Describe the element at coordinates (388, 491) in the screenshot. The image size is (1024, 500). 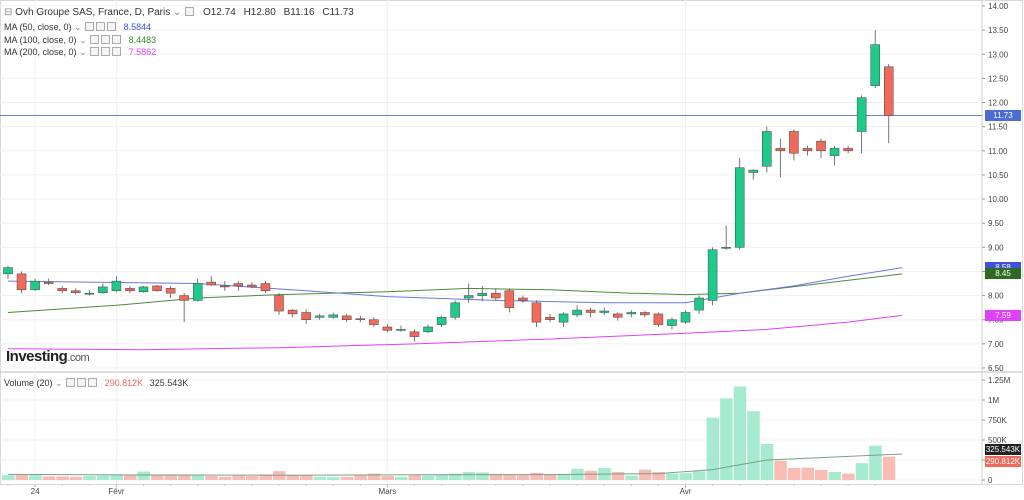
I see `time-tick-label: Mars` at that location.